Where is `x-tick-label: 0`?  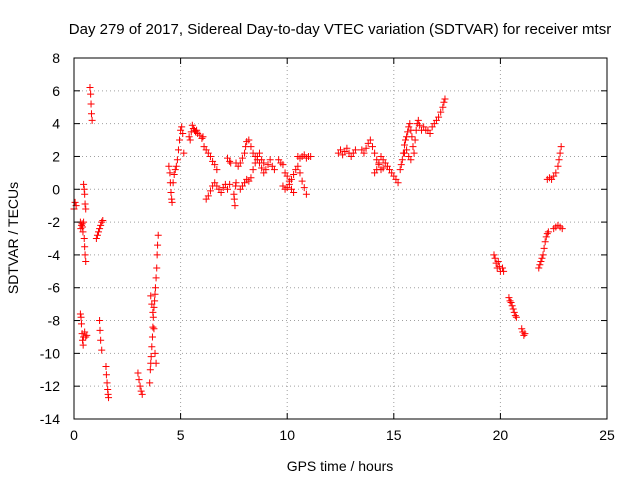 x-tick-label: 0 is located at coordinates (74, 435).